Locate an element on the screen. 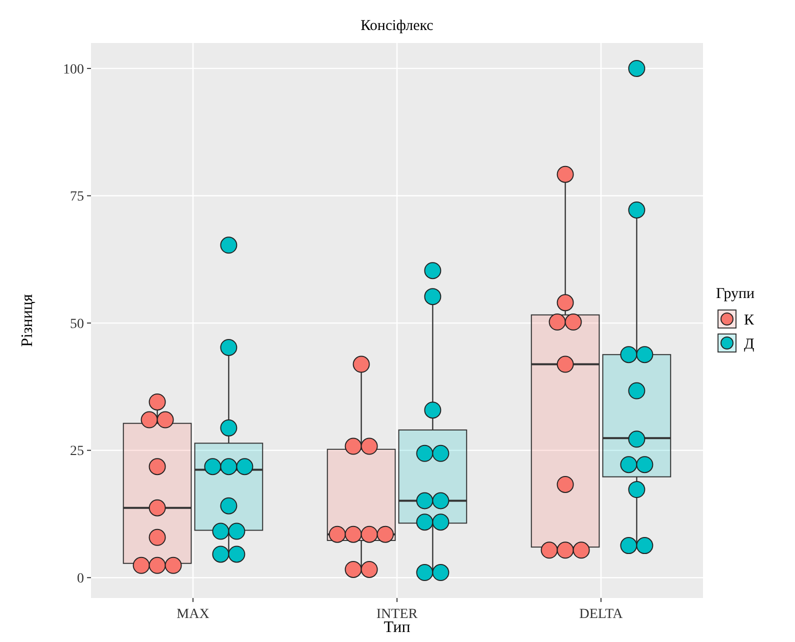 Image resolution: width=795 pixels, height=642 pixels. legend-label: Д is located at coordinates (749, 344).